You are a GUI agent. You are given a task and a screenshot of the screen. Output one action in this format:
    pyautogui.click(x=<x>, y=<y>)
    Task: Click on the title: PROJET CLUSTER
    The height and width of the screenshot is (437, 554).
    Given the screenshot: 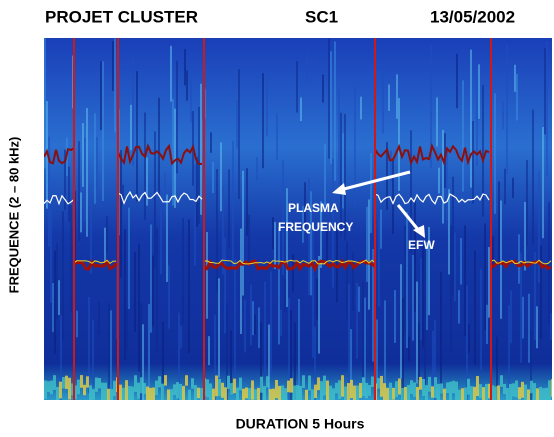 What is the action you would take?
    pyautogui.click(x=121, y=16)
    